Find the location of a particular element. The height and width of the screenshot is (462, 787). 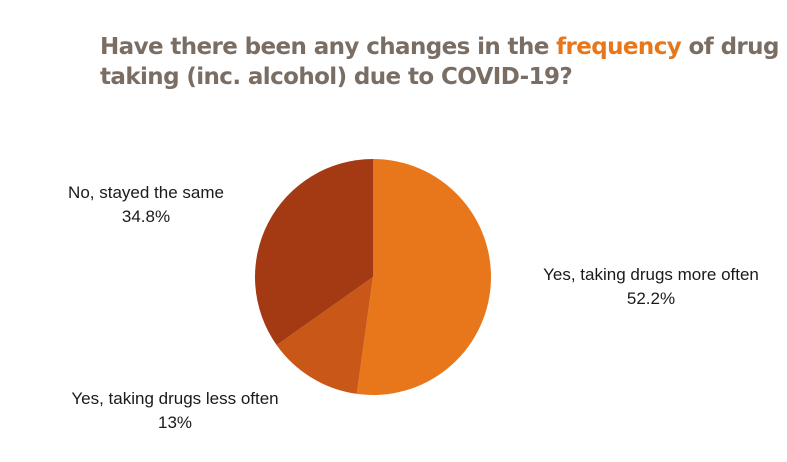

slice-label-less-often-text: Yes, taking drugs less often is located at coordinates (175, 398).